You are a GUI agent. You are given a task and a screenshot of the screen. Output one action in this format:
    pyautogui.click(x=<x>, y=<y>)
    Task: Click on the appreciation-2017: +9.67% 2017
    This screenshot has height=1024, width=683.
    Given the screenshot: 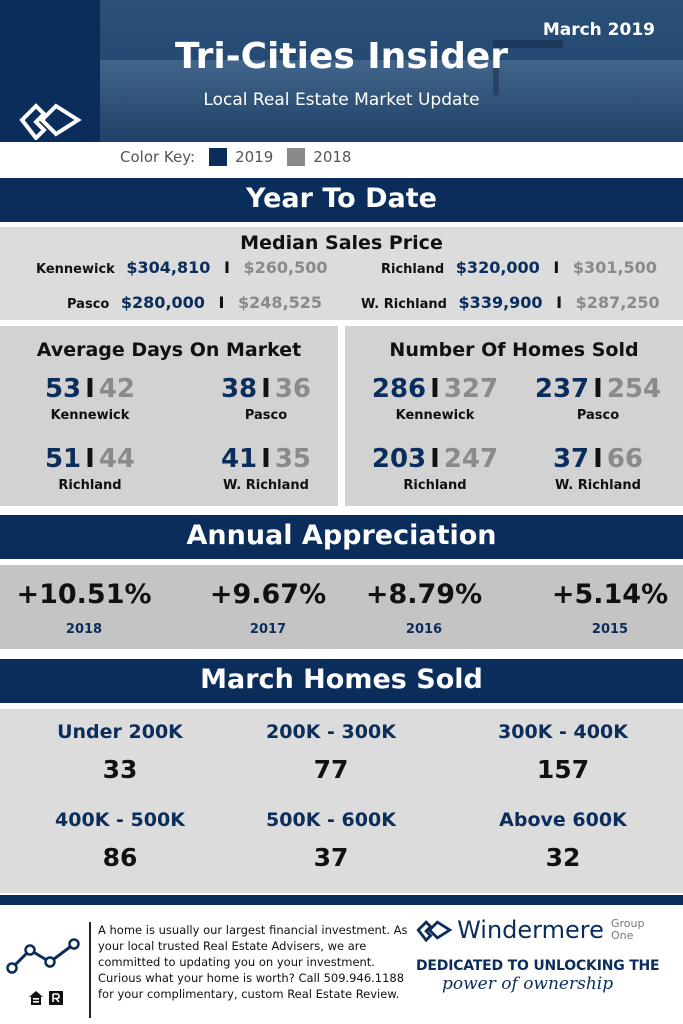 What is the action you would take?
    pyautogui.click(x=268, y=608)
    